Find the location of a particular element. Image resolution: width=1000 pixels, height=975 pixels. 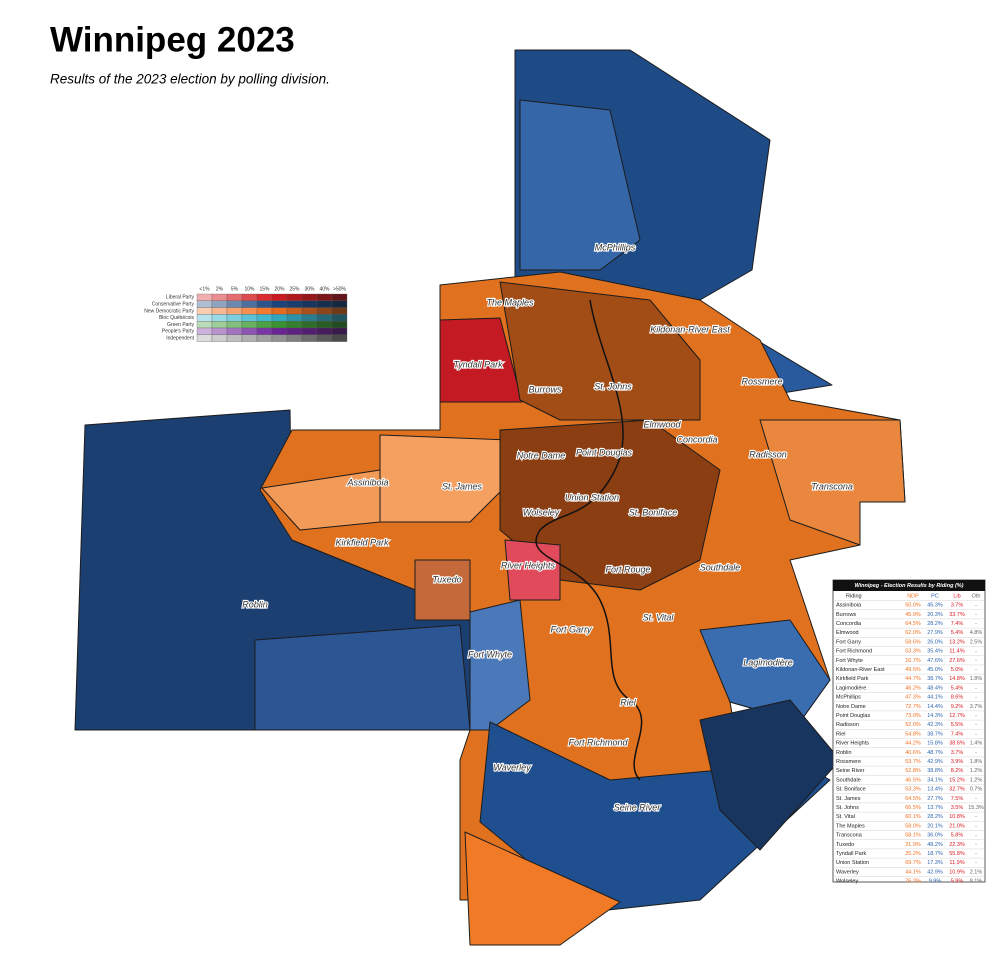

table-cell: 64.5% is located at coordinates (913, 799).